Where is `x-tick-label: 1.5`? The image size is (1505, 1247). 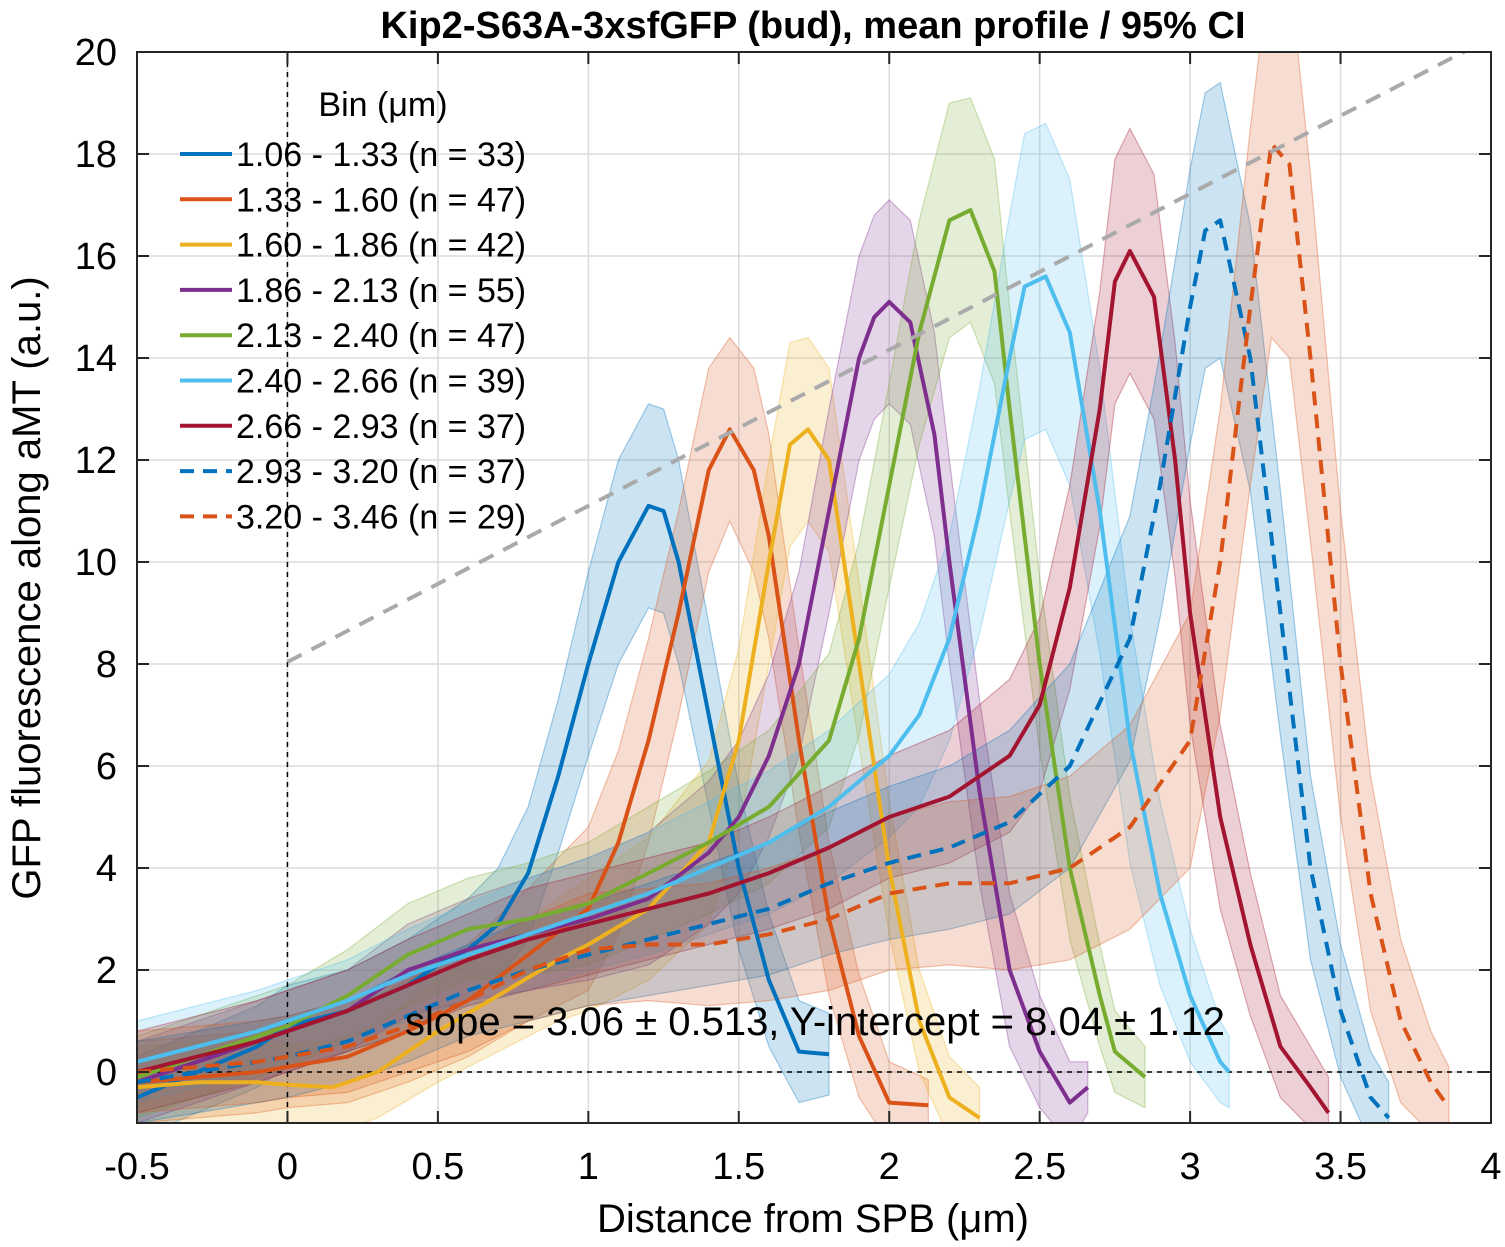 x-tick-label: 1.5 is located at coordinates (738, 1167).